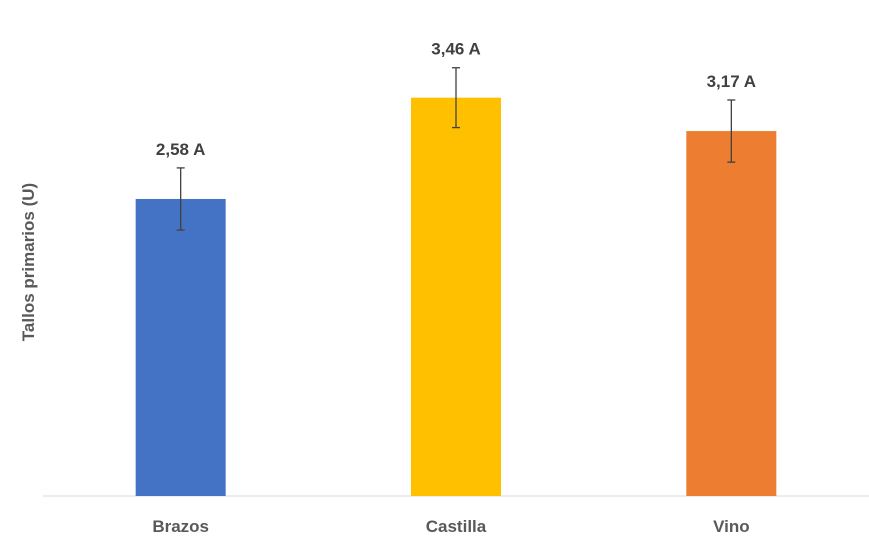  I want to click on data-label-castilla: 3,46 A, so click(455, 49).